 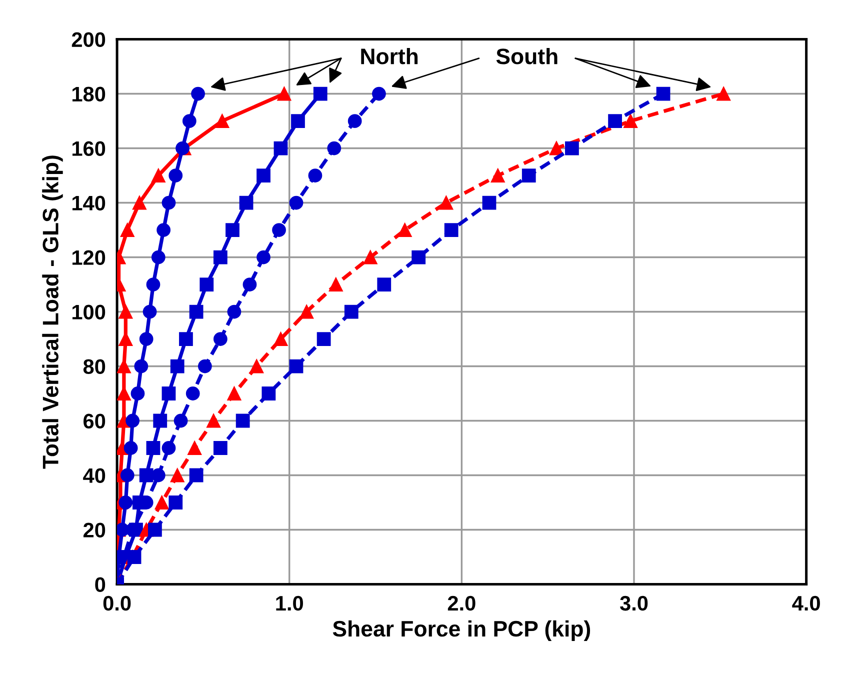 What do you see at coordinates (89, 40) in the screenshot?
I see `y-tick-label: 200` at bounding box center [89, 40].